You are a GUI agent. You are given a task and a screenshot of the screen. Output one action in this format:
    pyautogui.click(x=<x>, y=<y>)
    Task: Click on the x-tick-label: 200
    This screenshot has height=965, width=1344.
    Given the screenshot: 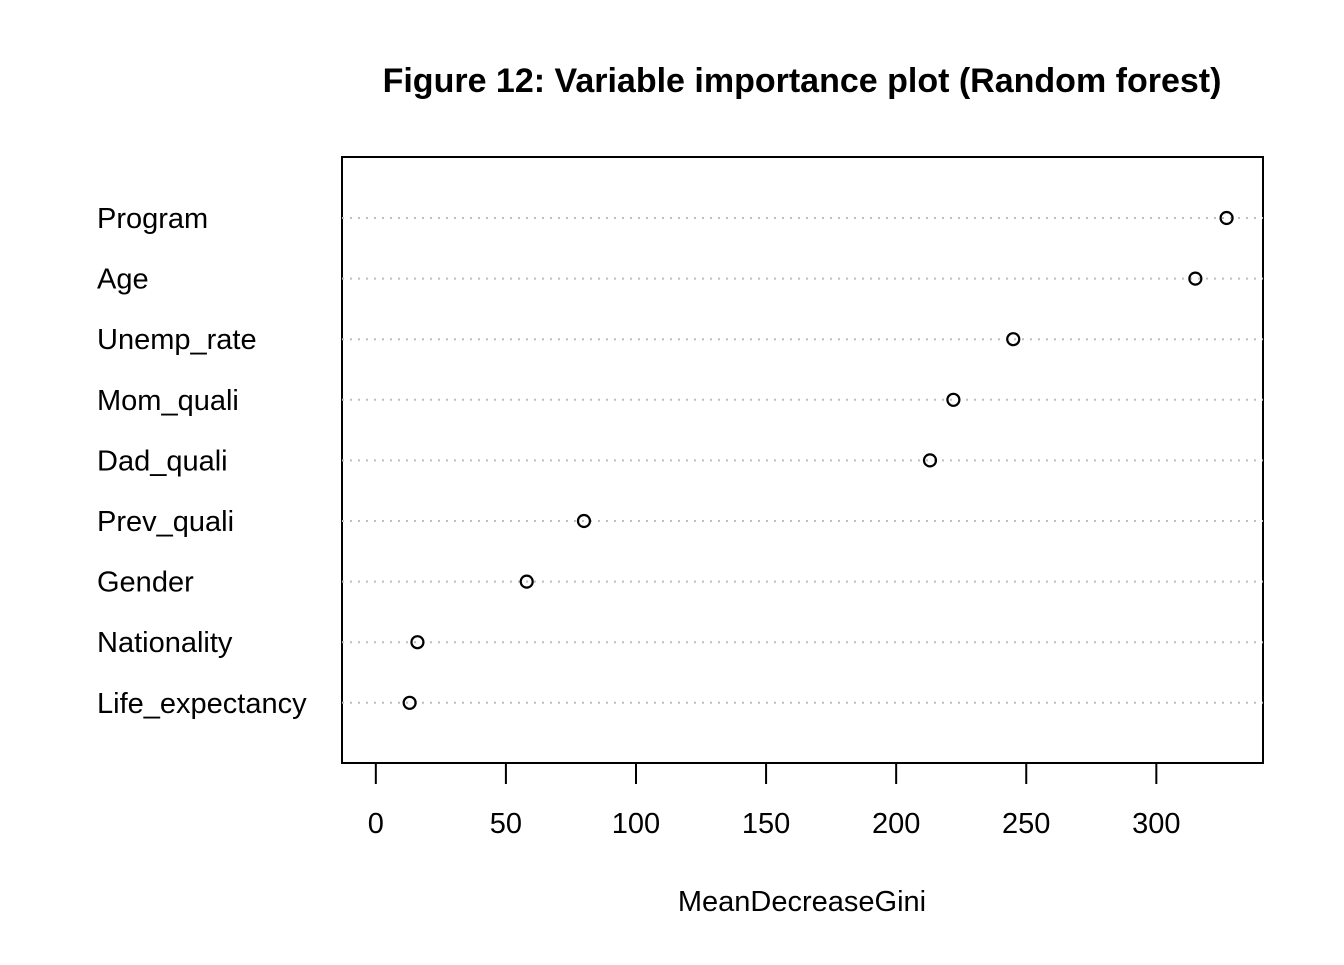 What is the action you would take?
    pyautogui.click(x=896, y=824)
    